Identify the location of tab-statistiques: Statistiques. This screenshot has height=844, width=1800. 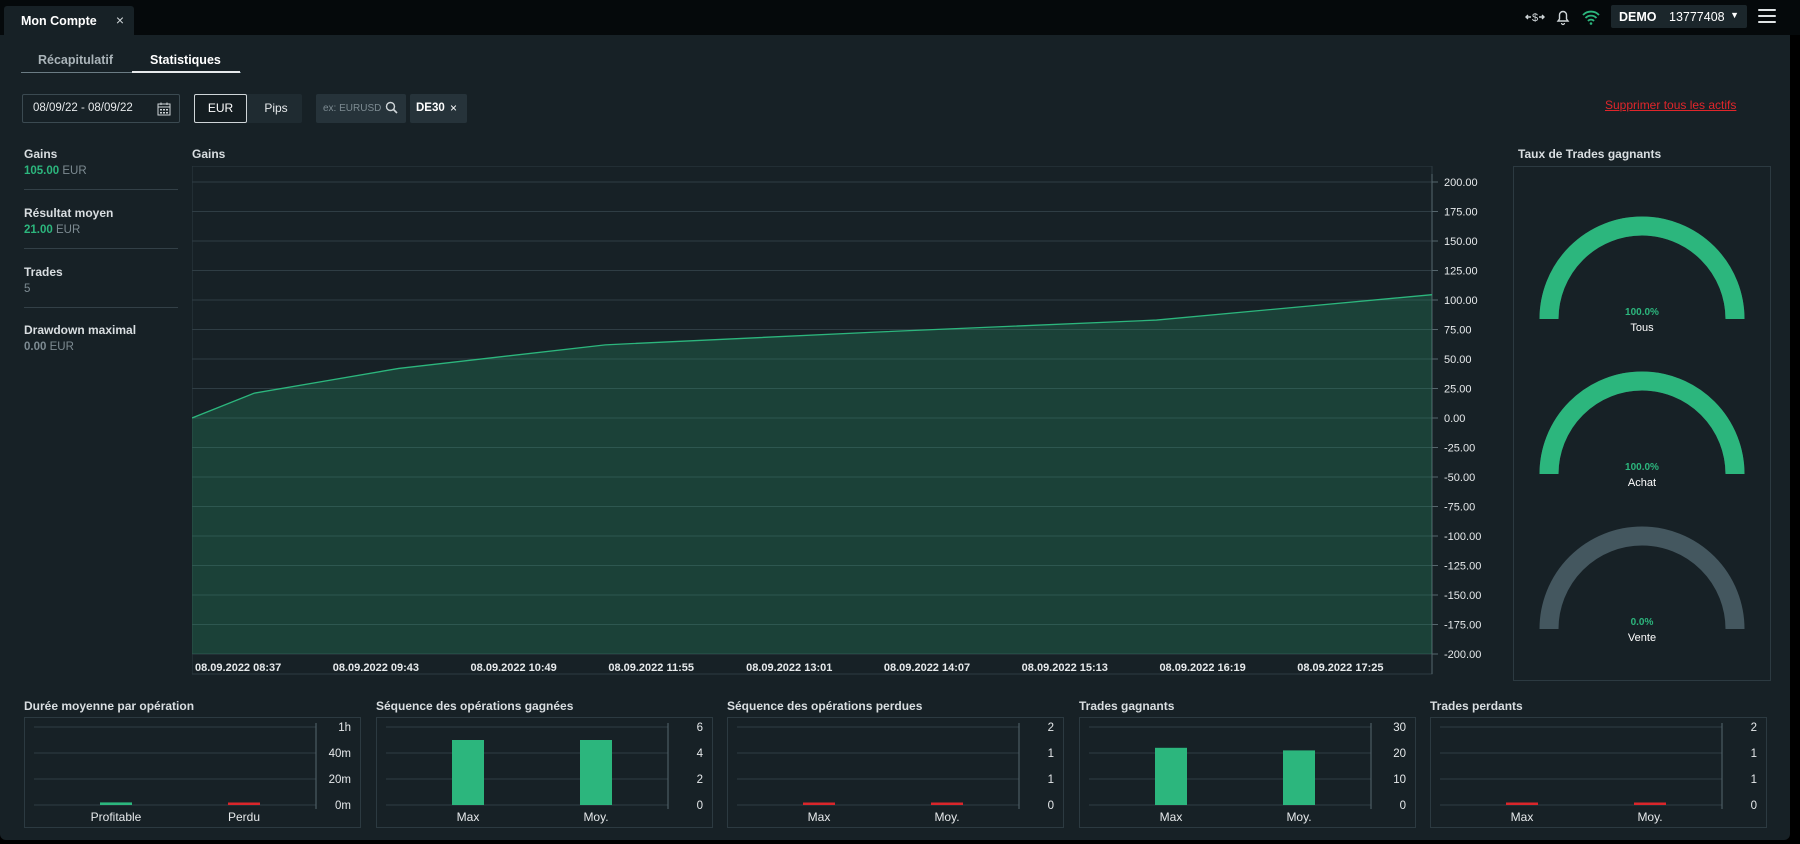
(185, 60).